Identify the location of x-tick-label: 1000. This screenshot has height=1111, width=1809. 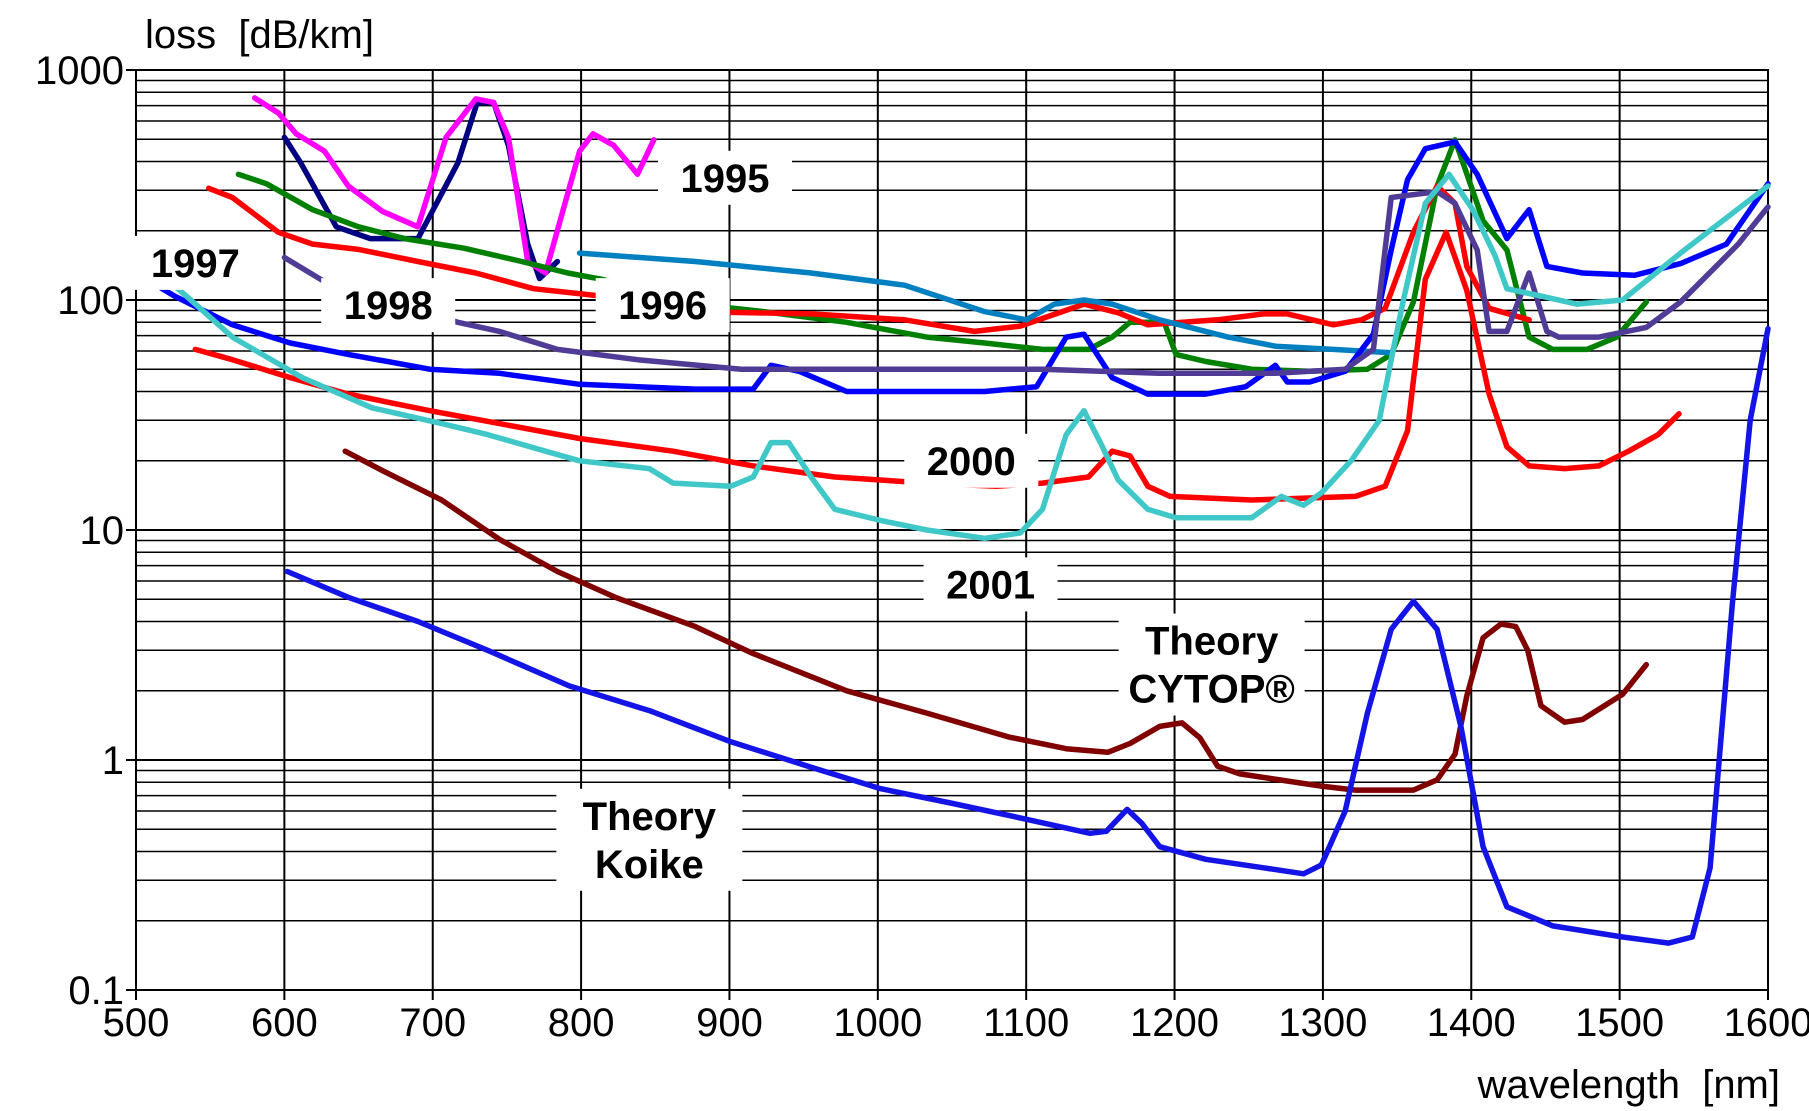
(877, 1023).